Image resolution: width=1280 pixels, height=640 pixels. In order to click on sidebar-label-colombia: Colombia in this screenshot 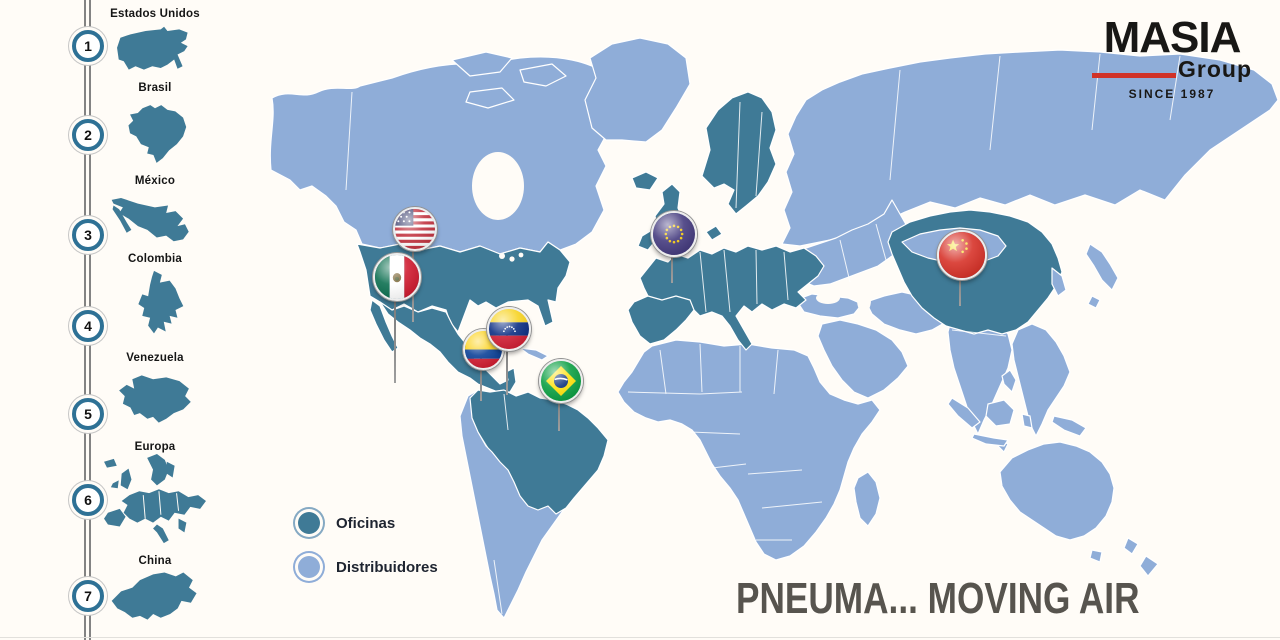, I will do `click(155, 259)`.